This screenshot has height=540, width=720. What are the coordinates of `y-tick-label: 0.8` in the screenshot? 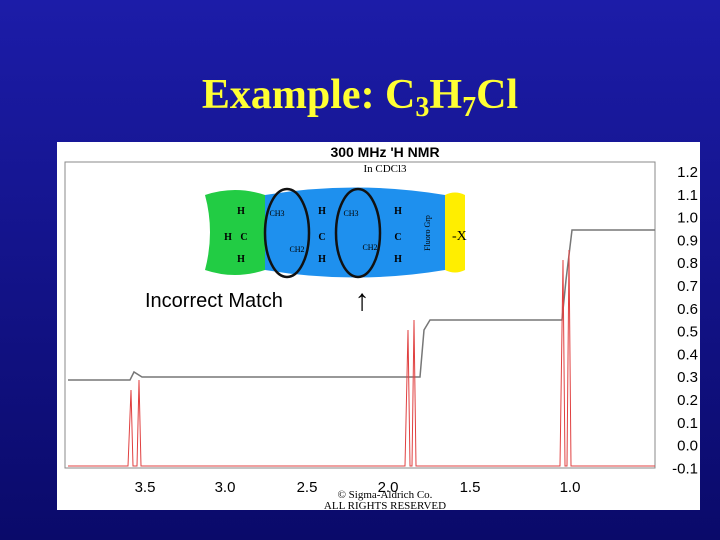 It's located at (687, 263).